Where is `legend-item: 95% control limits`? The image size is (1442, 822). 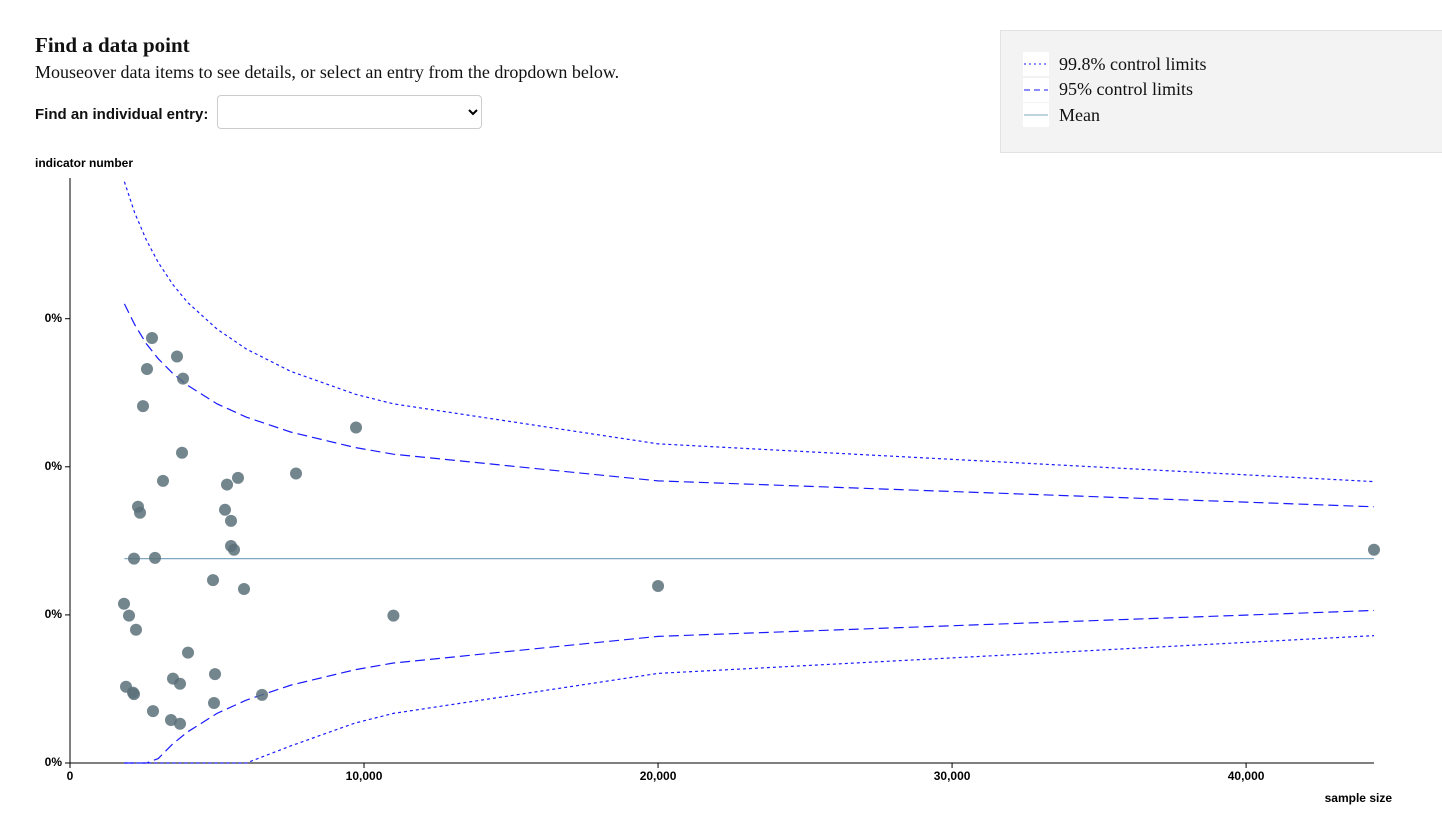
legend-item: 95% control limits is located at coordinates (1108, 89).